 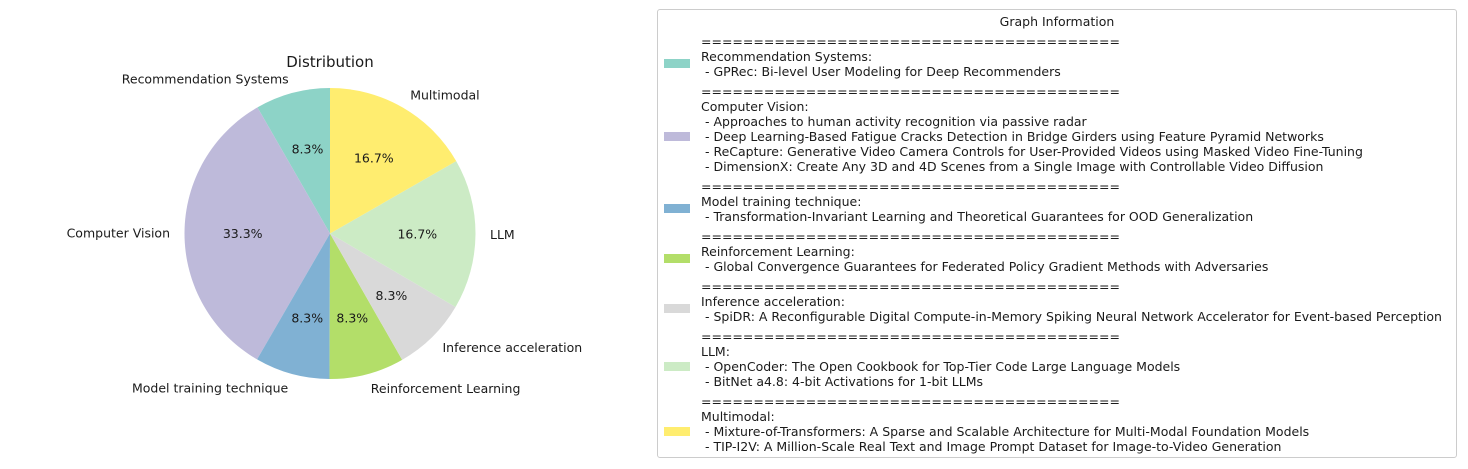 What do you see at coordinates (787, 56) in the screenshot?
I see `legend-category-name: Recommendation Systems:` at bounding box center [787, 56].